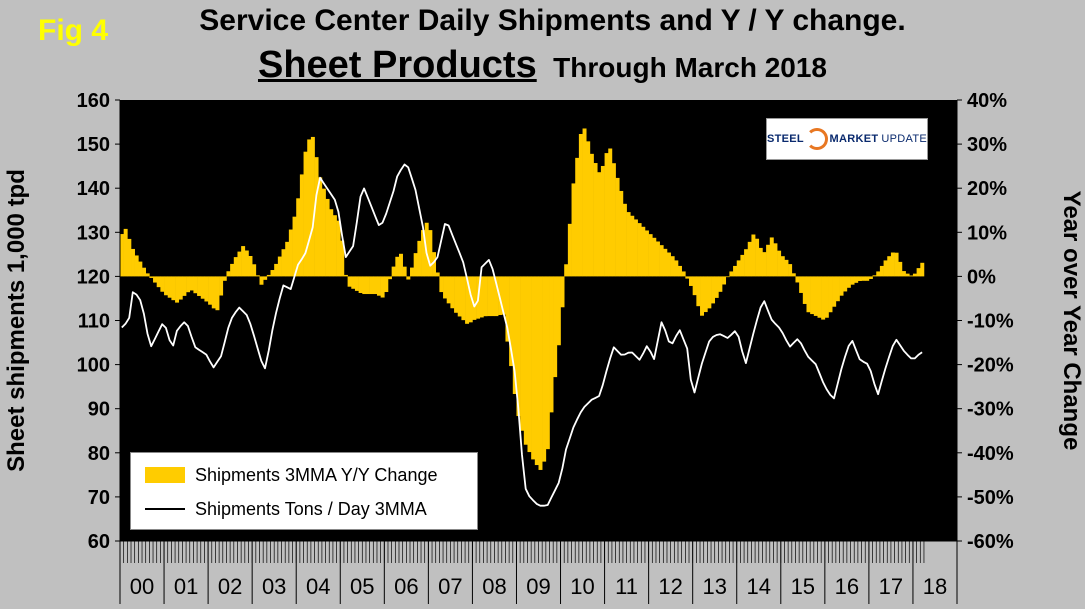 Image resolution: width=1085 pixels, height=609 pixels. I want to click on fig-label: Fig 4, so click(73, 30).